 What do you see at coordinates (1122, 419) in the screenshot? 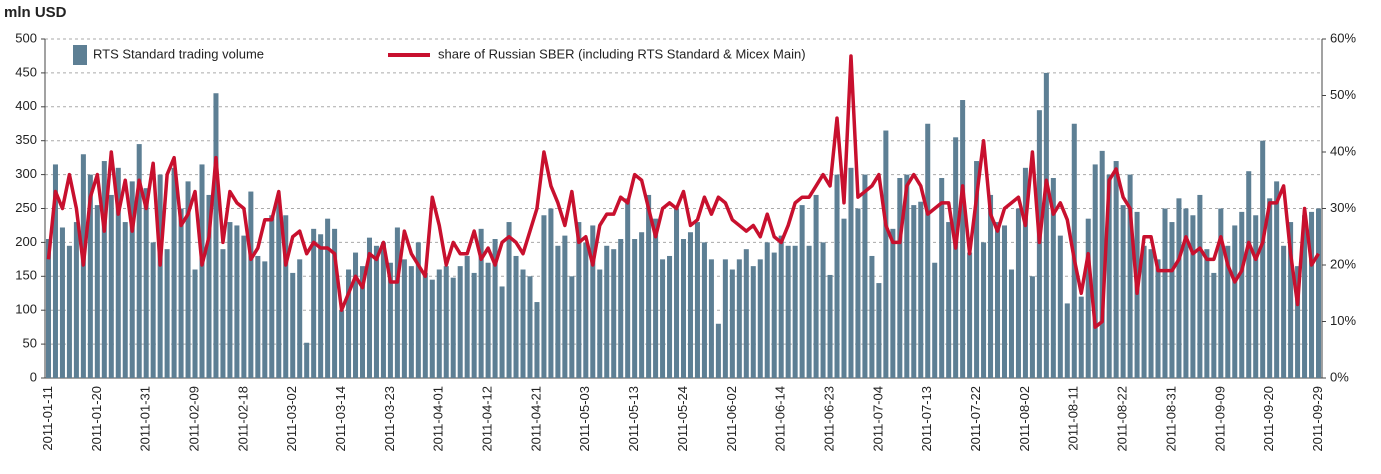
I see `x-tick-label: 2011-08-22` at bounding box center [1122, 419].